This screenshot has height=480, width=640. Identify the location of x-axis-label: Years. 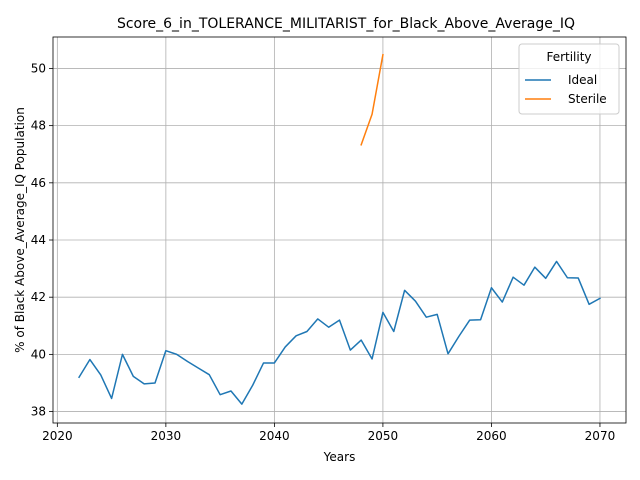
(339, 457).